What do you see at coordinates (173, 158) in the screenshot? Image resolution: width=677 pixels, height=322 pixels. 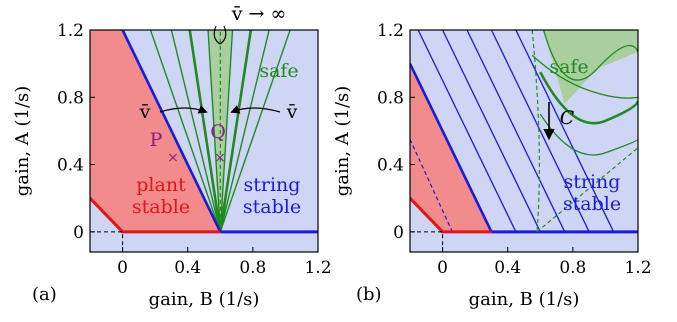 I see `point-p-marker: ×` at bounding box center [173, 158].